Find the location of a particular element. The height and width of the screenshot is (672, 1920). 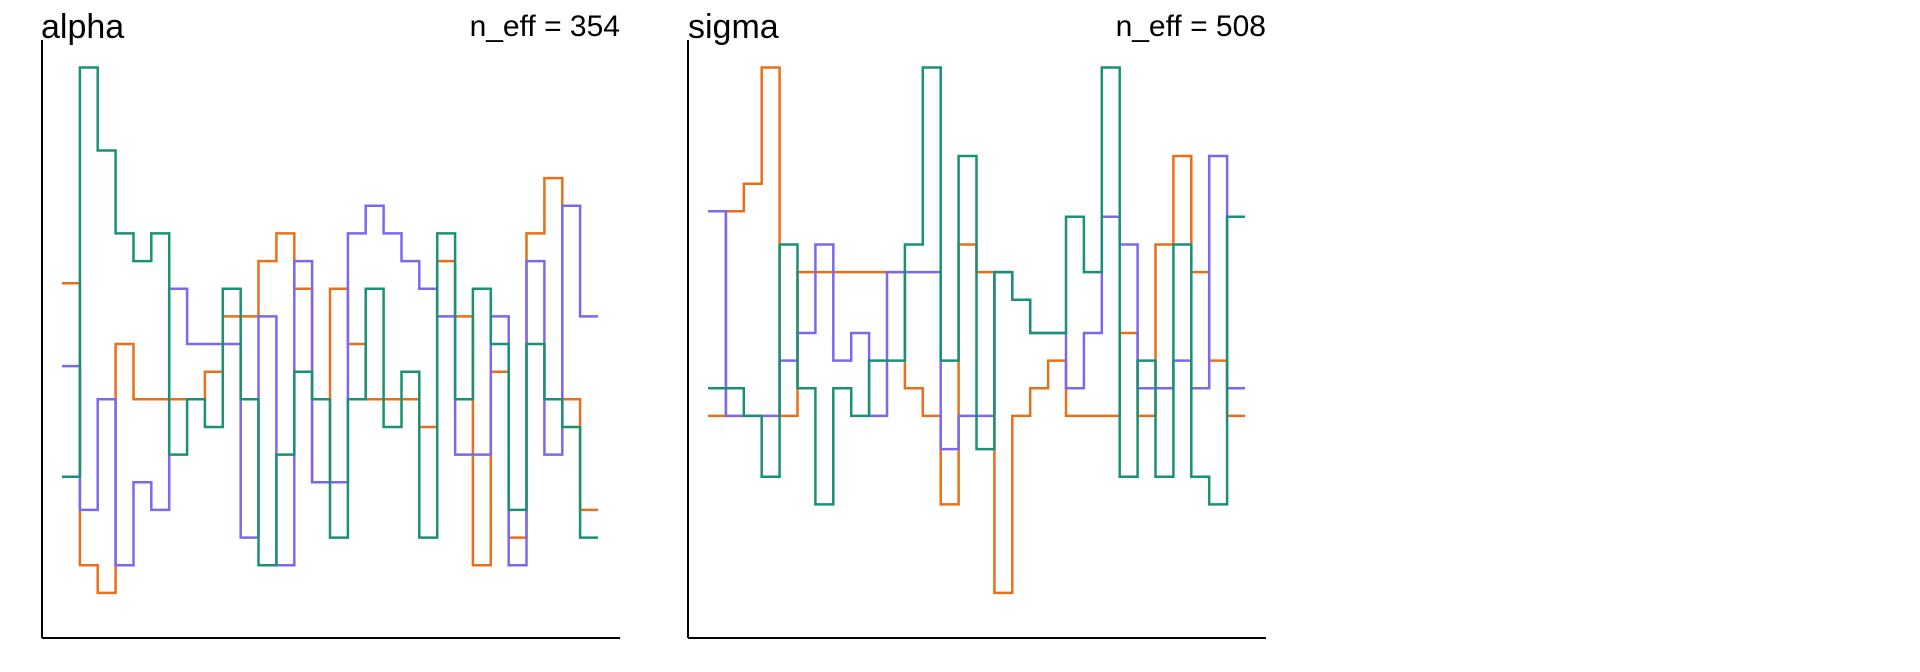

sigma-neff-label: n_eff = 508 is located at coordinates (1190, 26).